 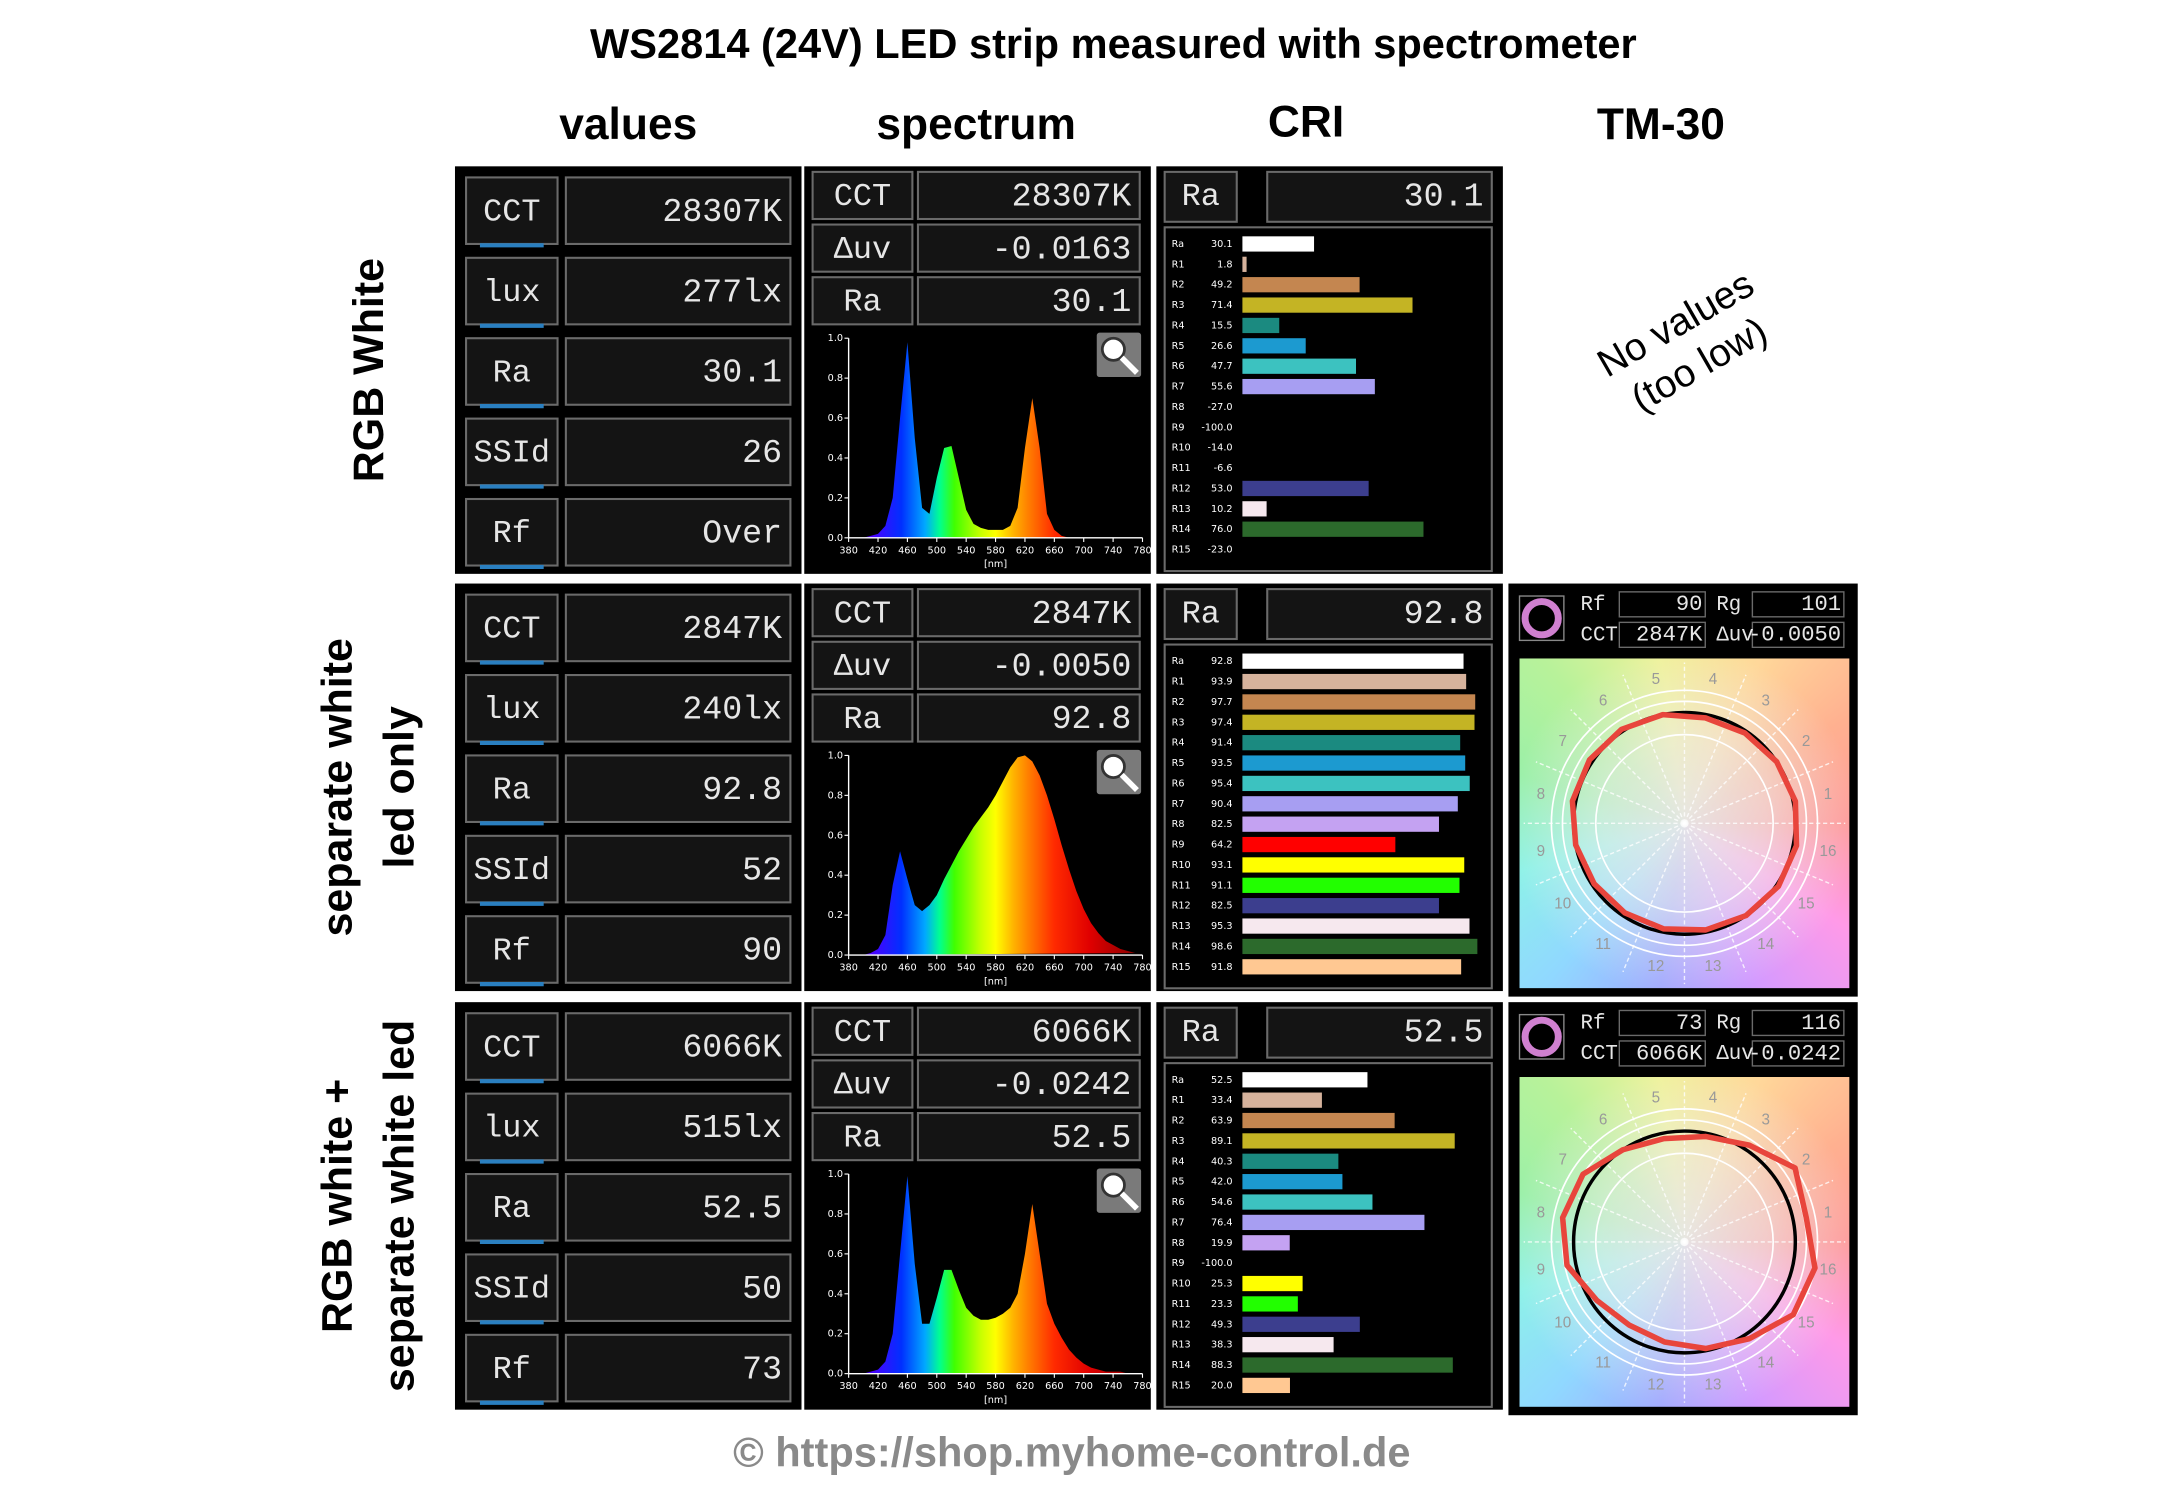 What do you see at coordinates (1178, 824) in the screenshot?
I see `cri-label: R8` at bounding box center [1178, 824].